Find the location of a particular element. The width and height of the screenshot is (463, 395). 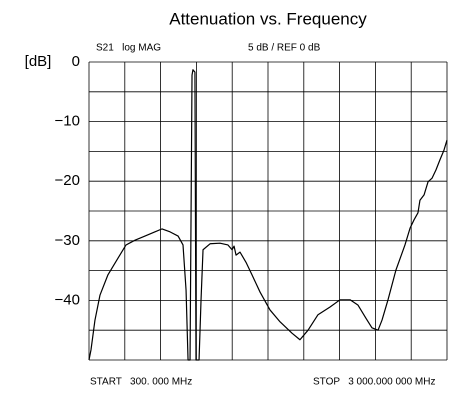

chart-title: Attenuation vs. Frequency is located at coordinates (268, 18).